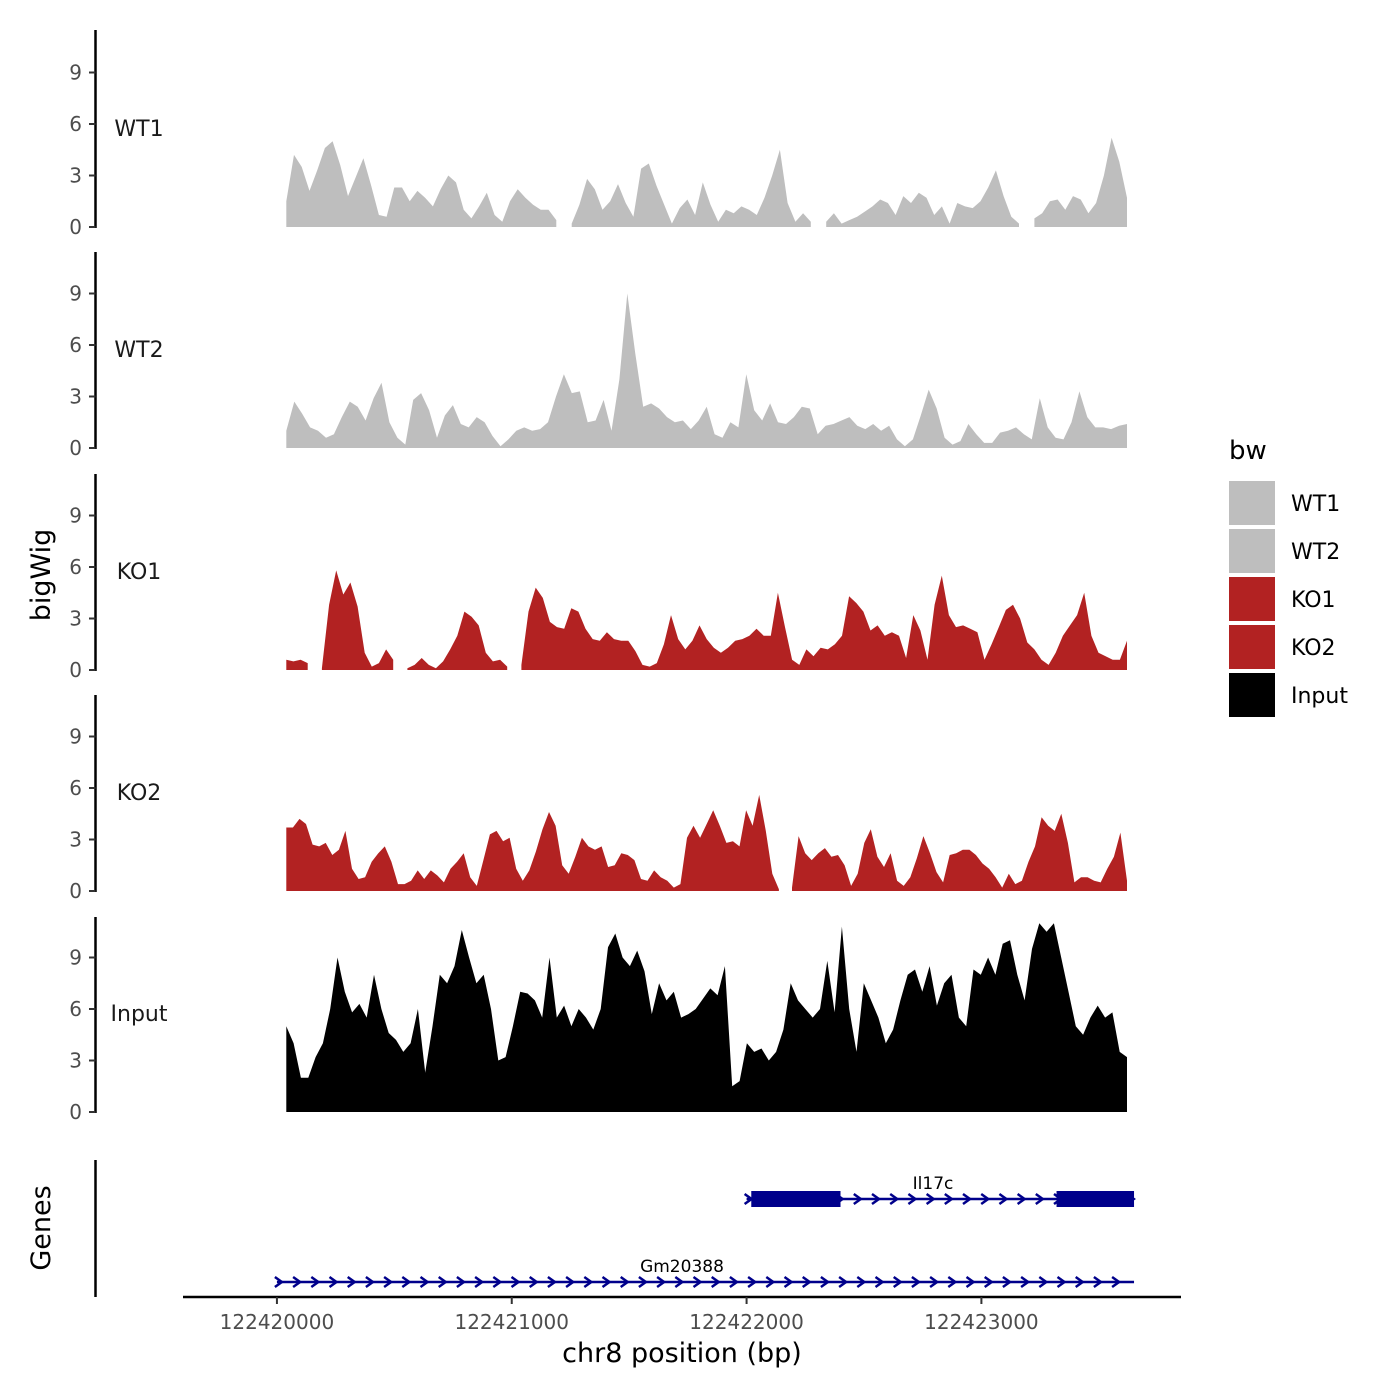  I want to click on gene-label: Il17c, so click(933, 1184).